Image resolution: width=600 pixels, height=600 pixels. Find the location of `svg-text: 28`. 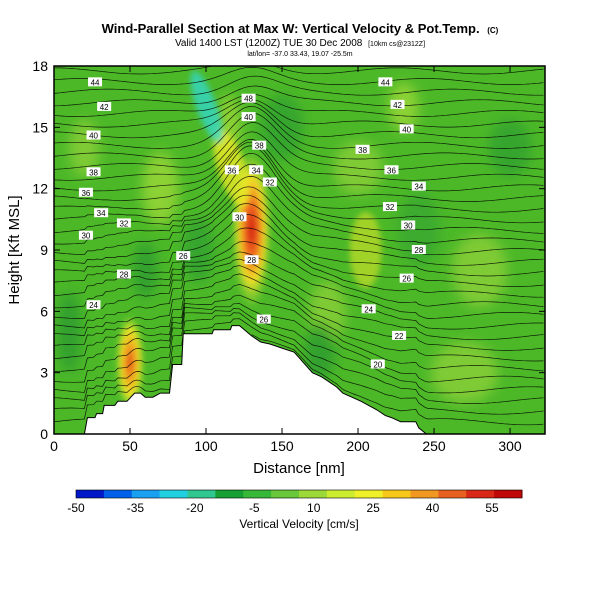

svg-text: 28 is located at coordinates (251, 260).